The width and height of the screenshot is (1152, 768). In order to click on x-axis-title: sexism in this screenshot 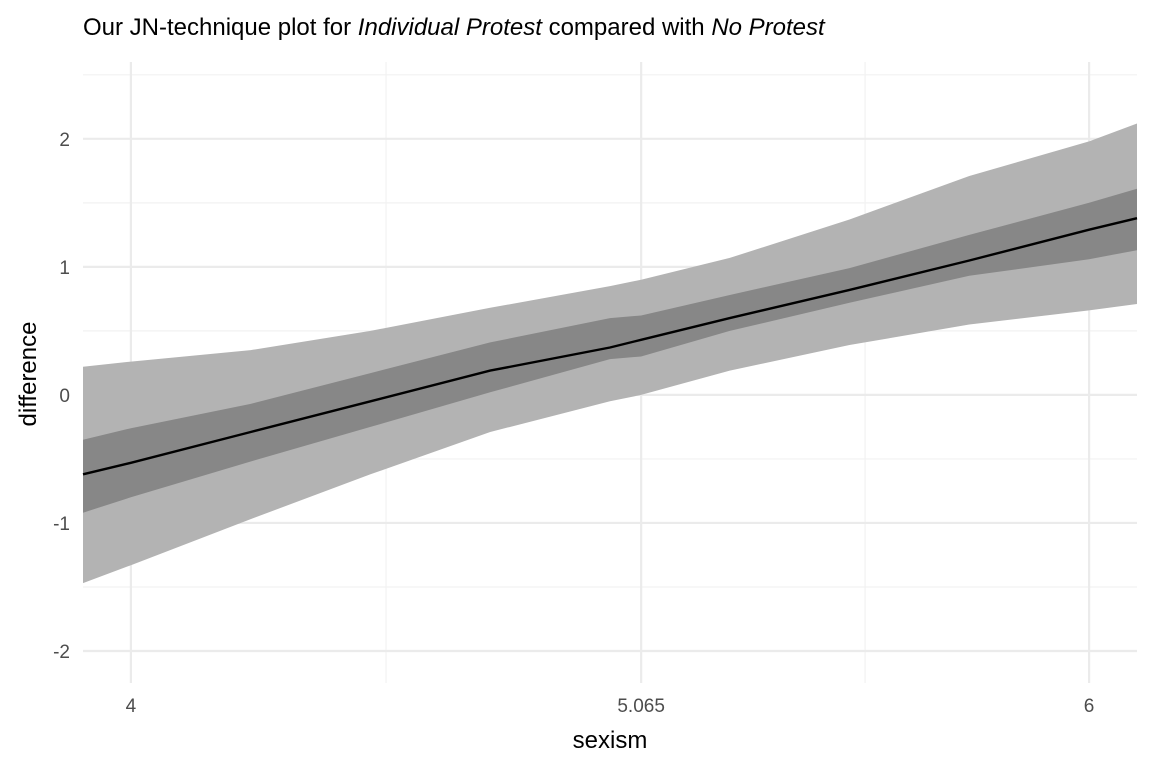, I will do `click(610, 740)`.